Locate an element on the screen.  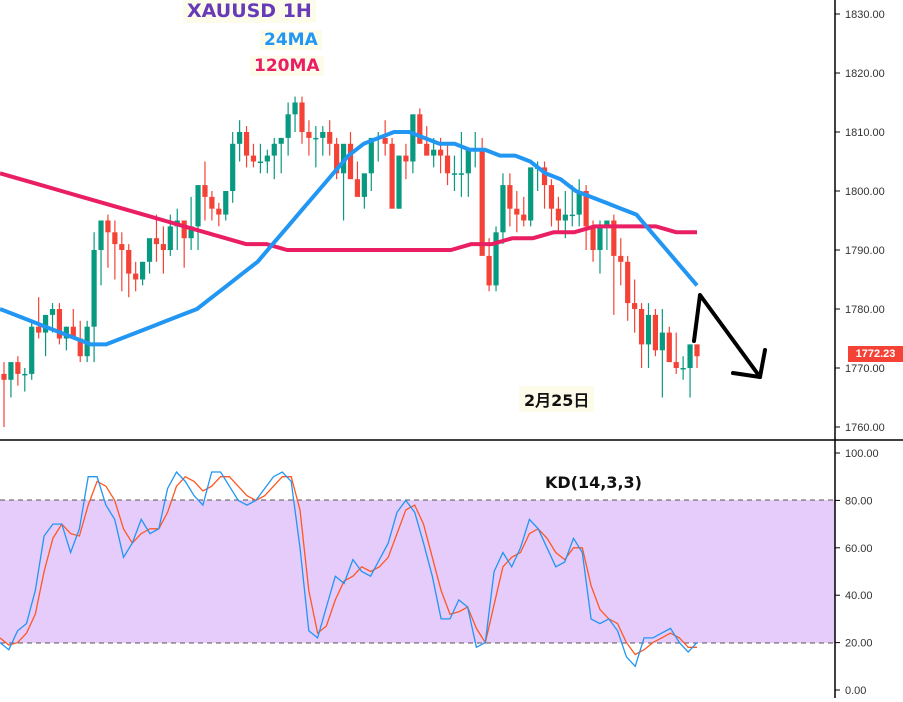
oscillator-tick-label: 80.00 is located at coordinates (859, 501).